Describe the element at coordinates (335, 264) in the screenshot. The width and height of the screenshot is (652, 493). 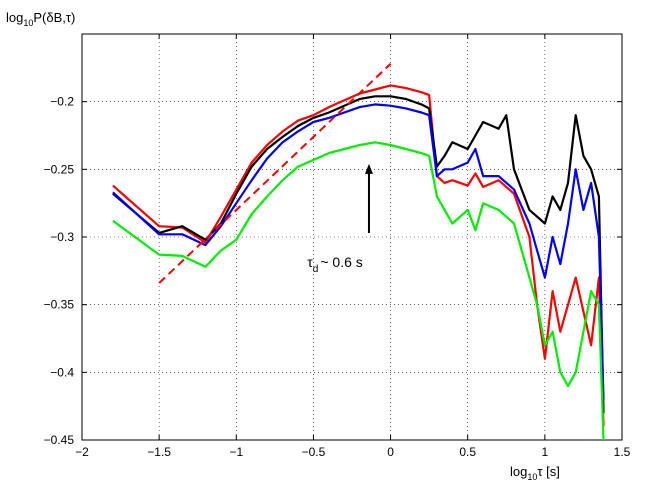
I see `tau-d-annotation: τd ~ 0.6 s` at that location.